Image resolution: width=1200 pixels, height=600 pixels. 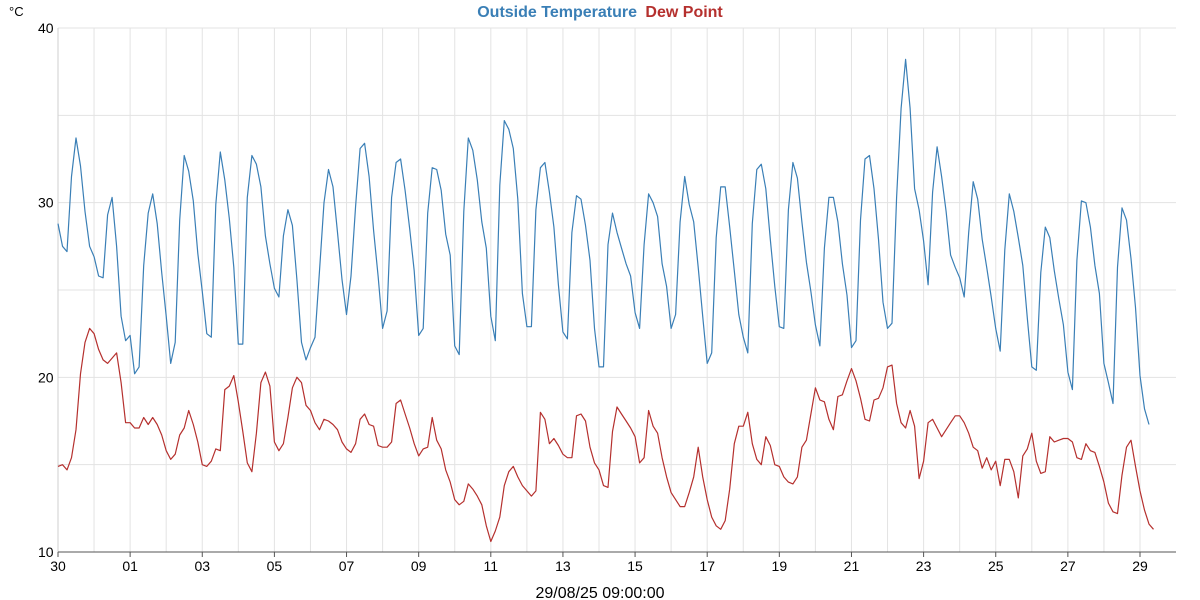 What do you see at coordinates (707, 566) in the screenshot?
I see `x-tick-label: 17` at bounding box center [707, 566].